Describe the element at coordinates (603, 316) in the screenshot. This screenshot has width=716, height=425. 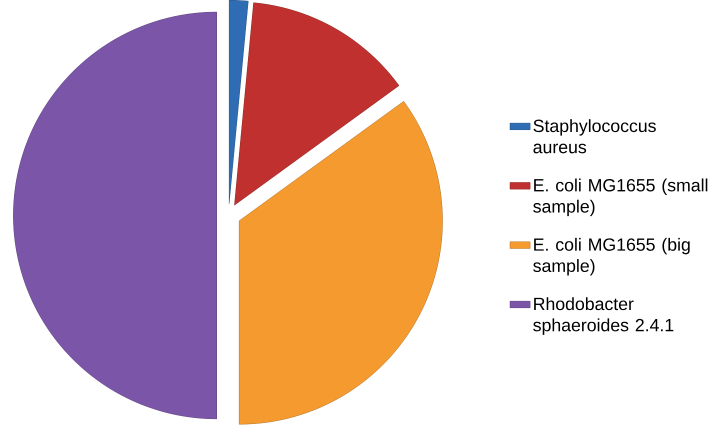
I see `legend-label: Rhodobacter sphaeroides 2.4.1` at that location.